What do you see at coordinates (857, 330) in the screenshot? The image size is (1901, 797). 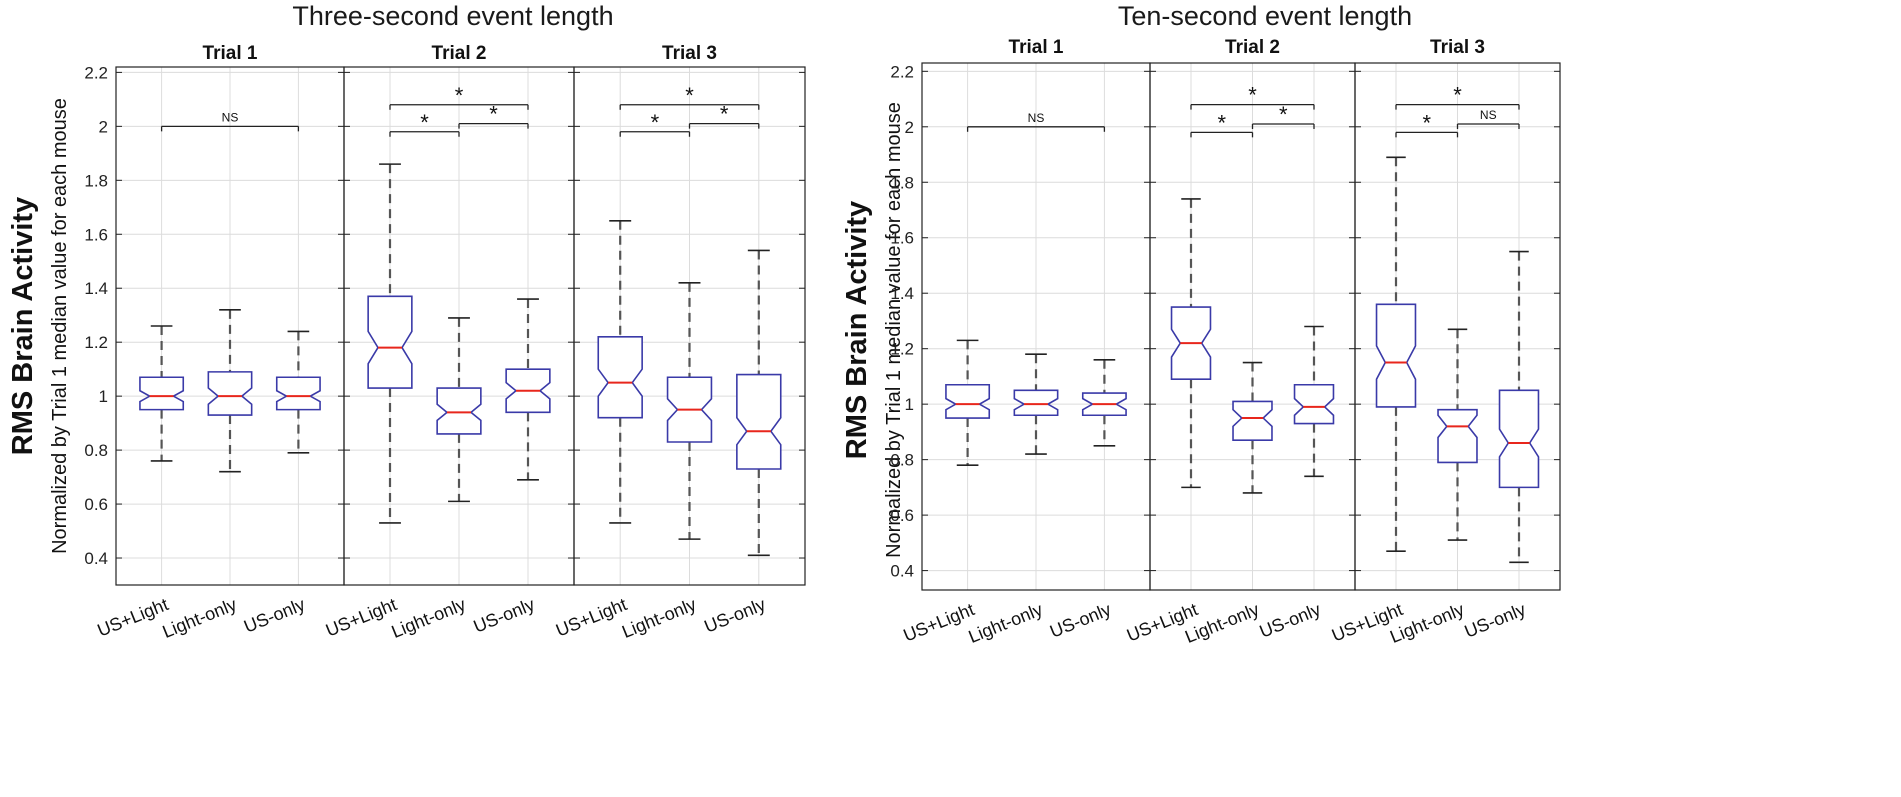 I see `y-axis-label: RMS Brain Activity` at bounding box center [857, 330].